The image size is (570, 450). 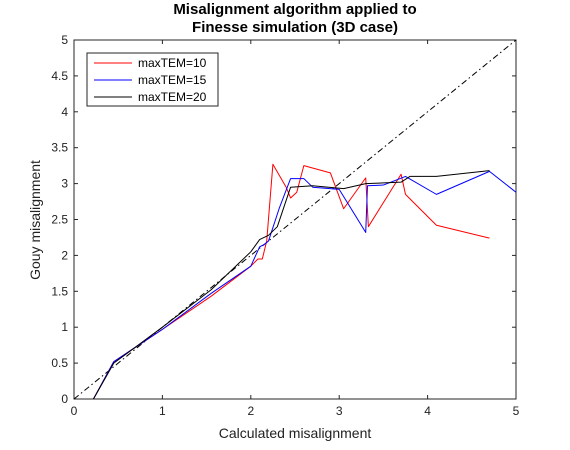 What do you see at coordinates (64, 112) in the screenshot?
I see `y-tick-label: 4` at bounding box center [64, 112].